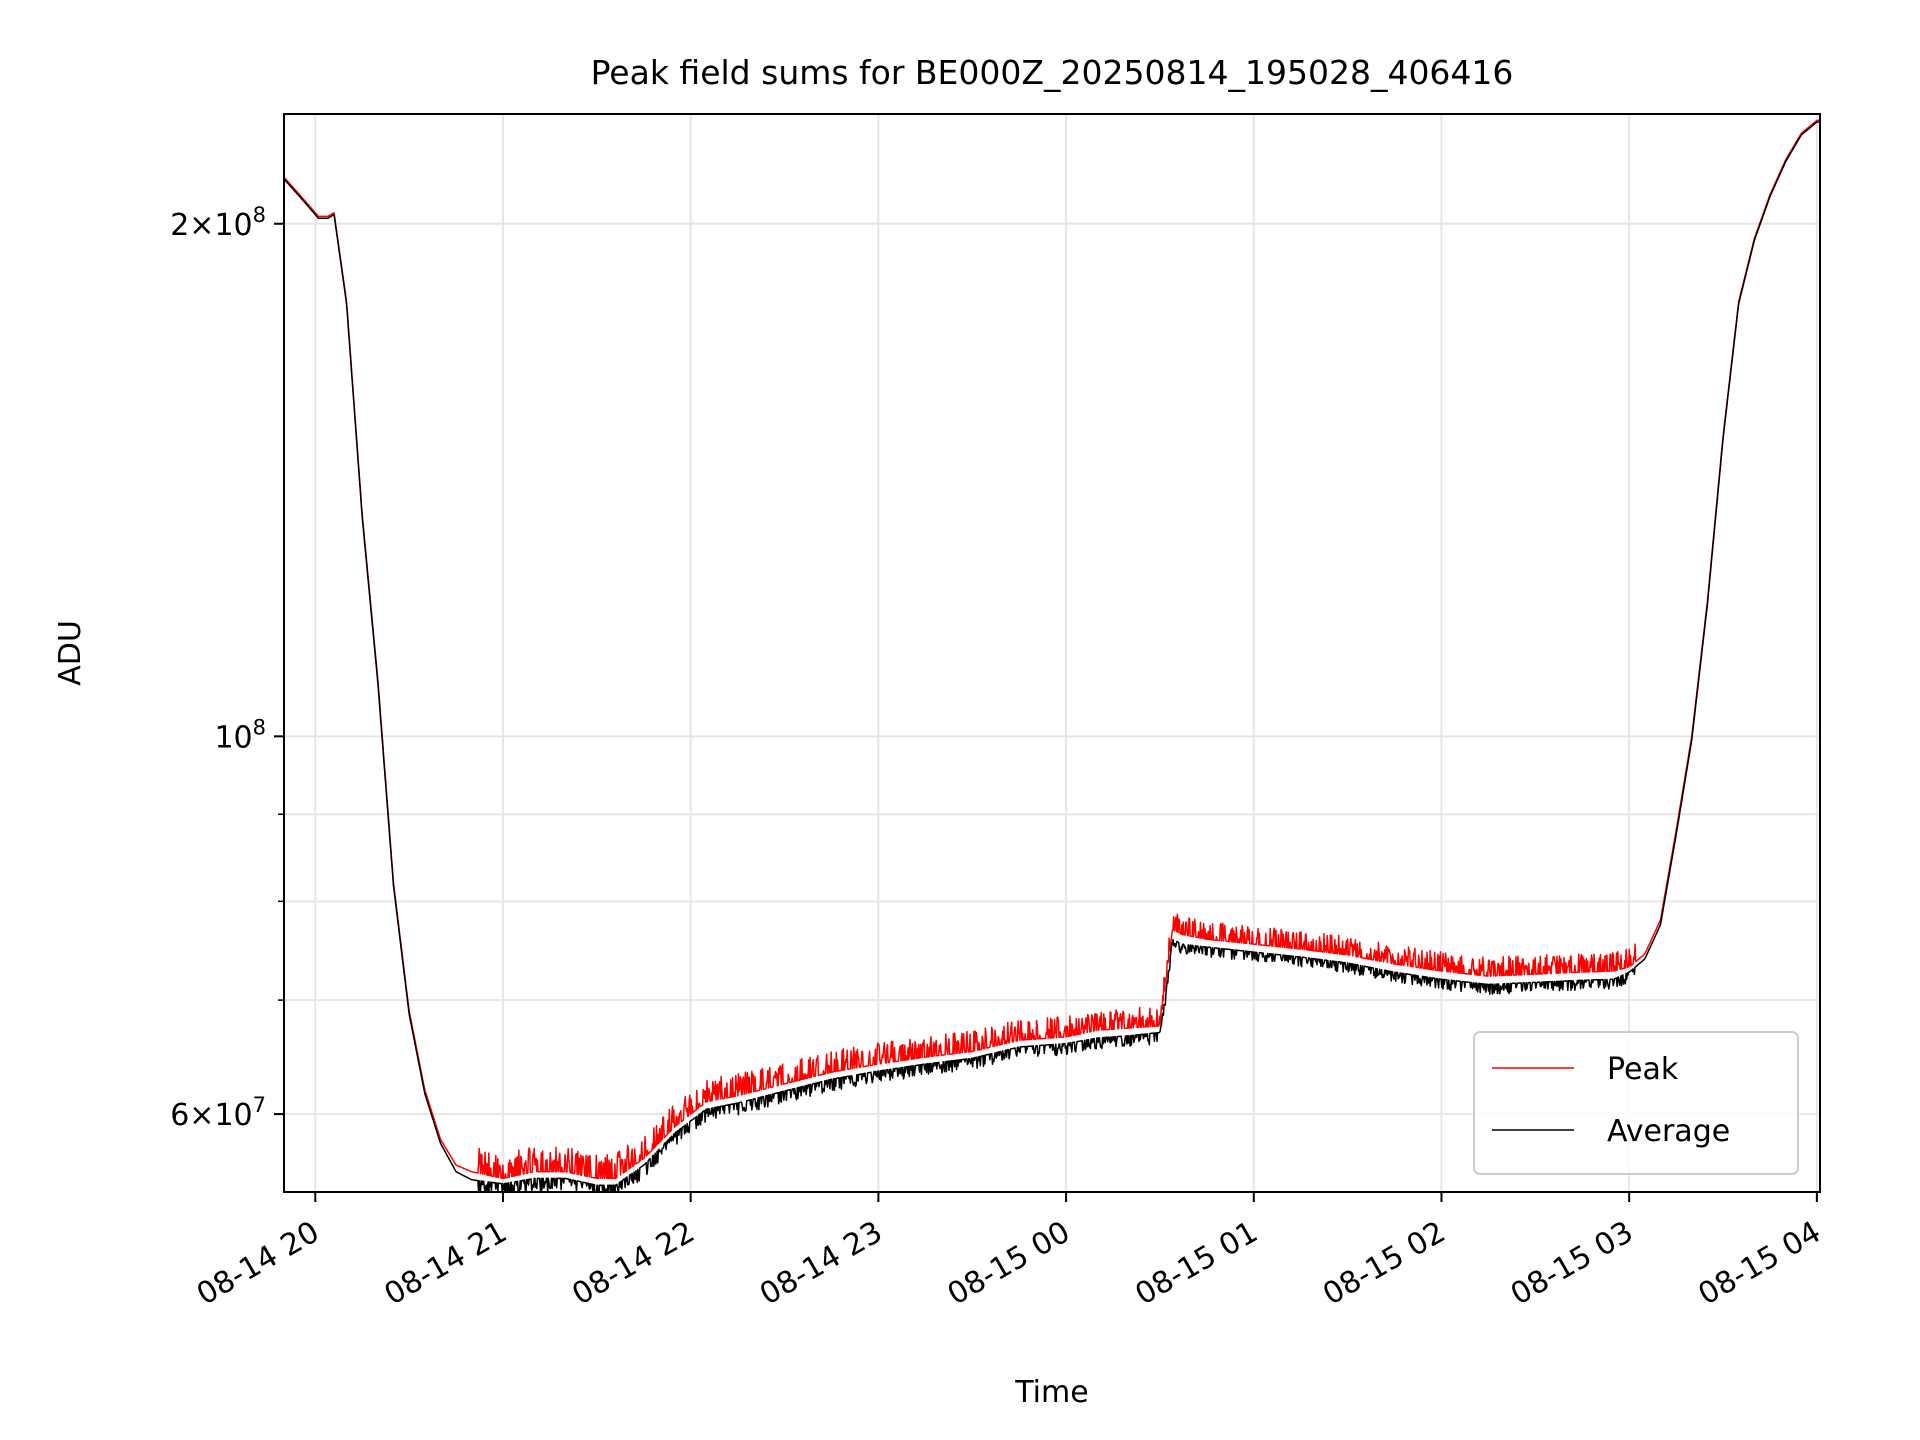  Describe the element at coordinates (1051, 1392) in the screenshot. I see `x-axis-label: Time` at that location.